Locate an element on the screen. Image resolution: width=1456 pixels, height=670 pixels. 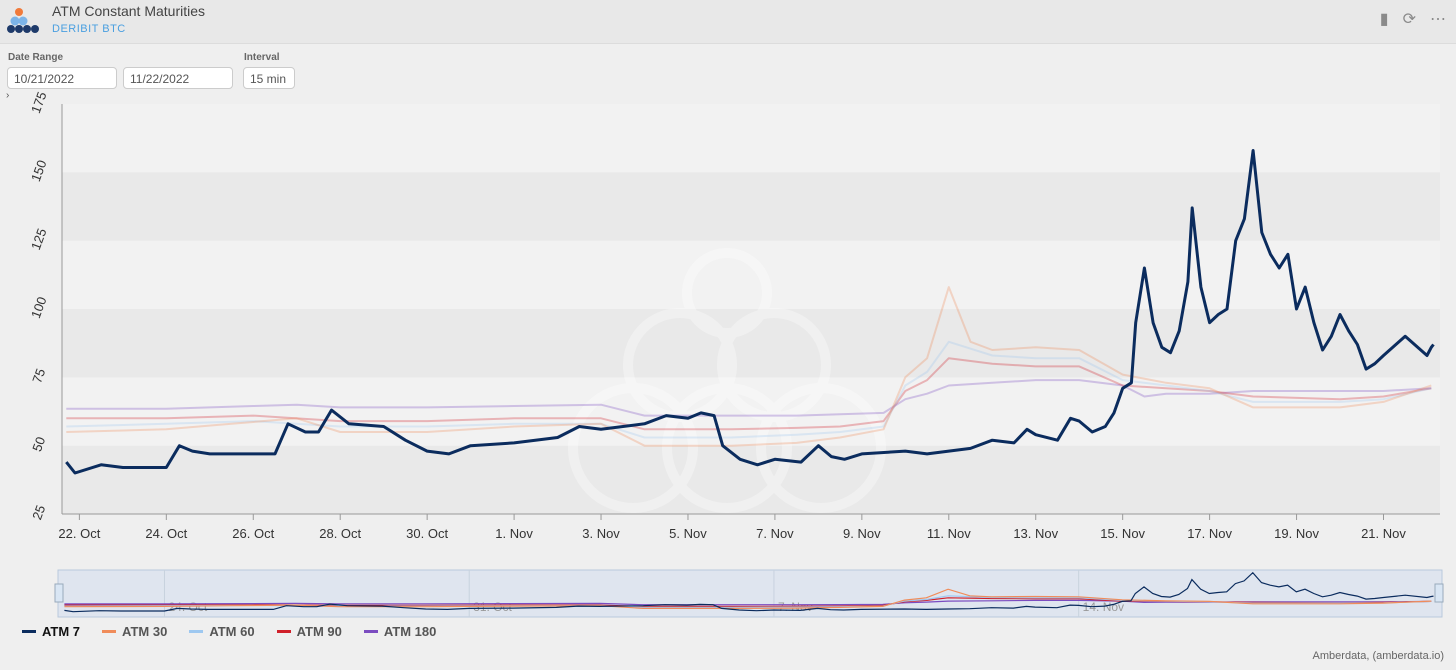
y-tick-label: 150 is located at coordinates (39, 171).